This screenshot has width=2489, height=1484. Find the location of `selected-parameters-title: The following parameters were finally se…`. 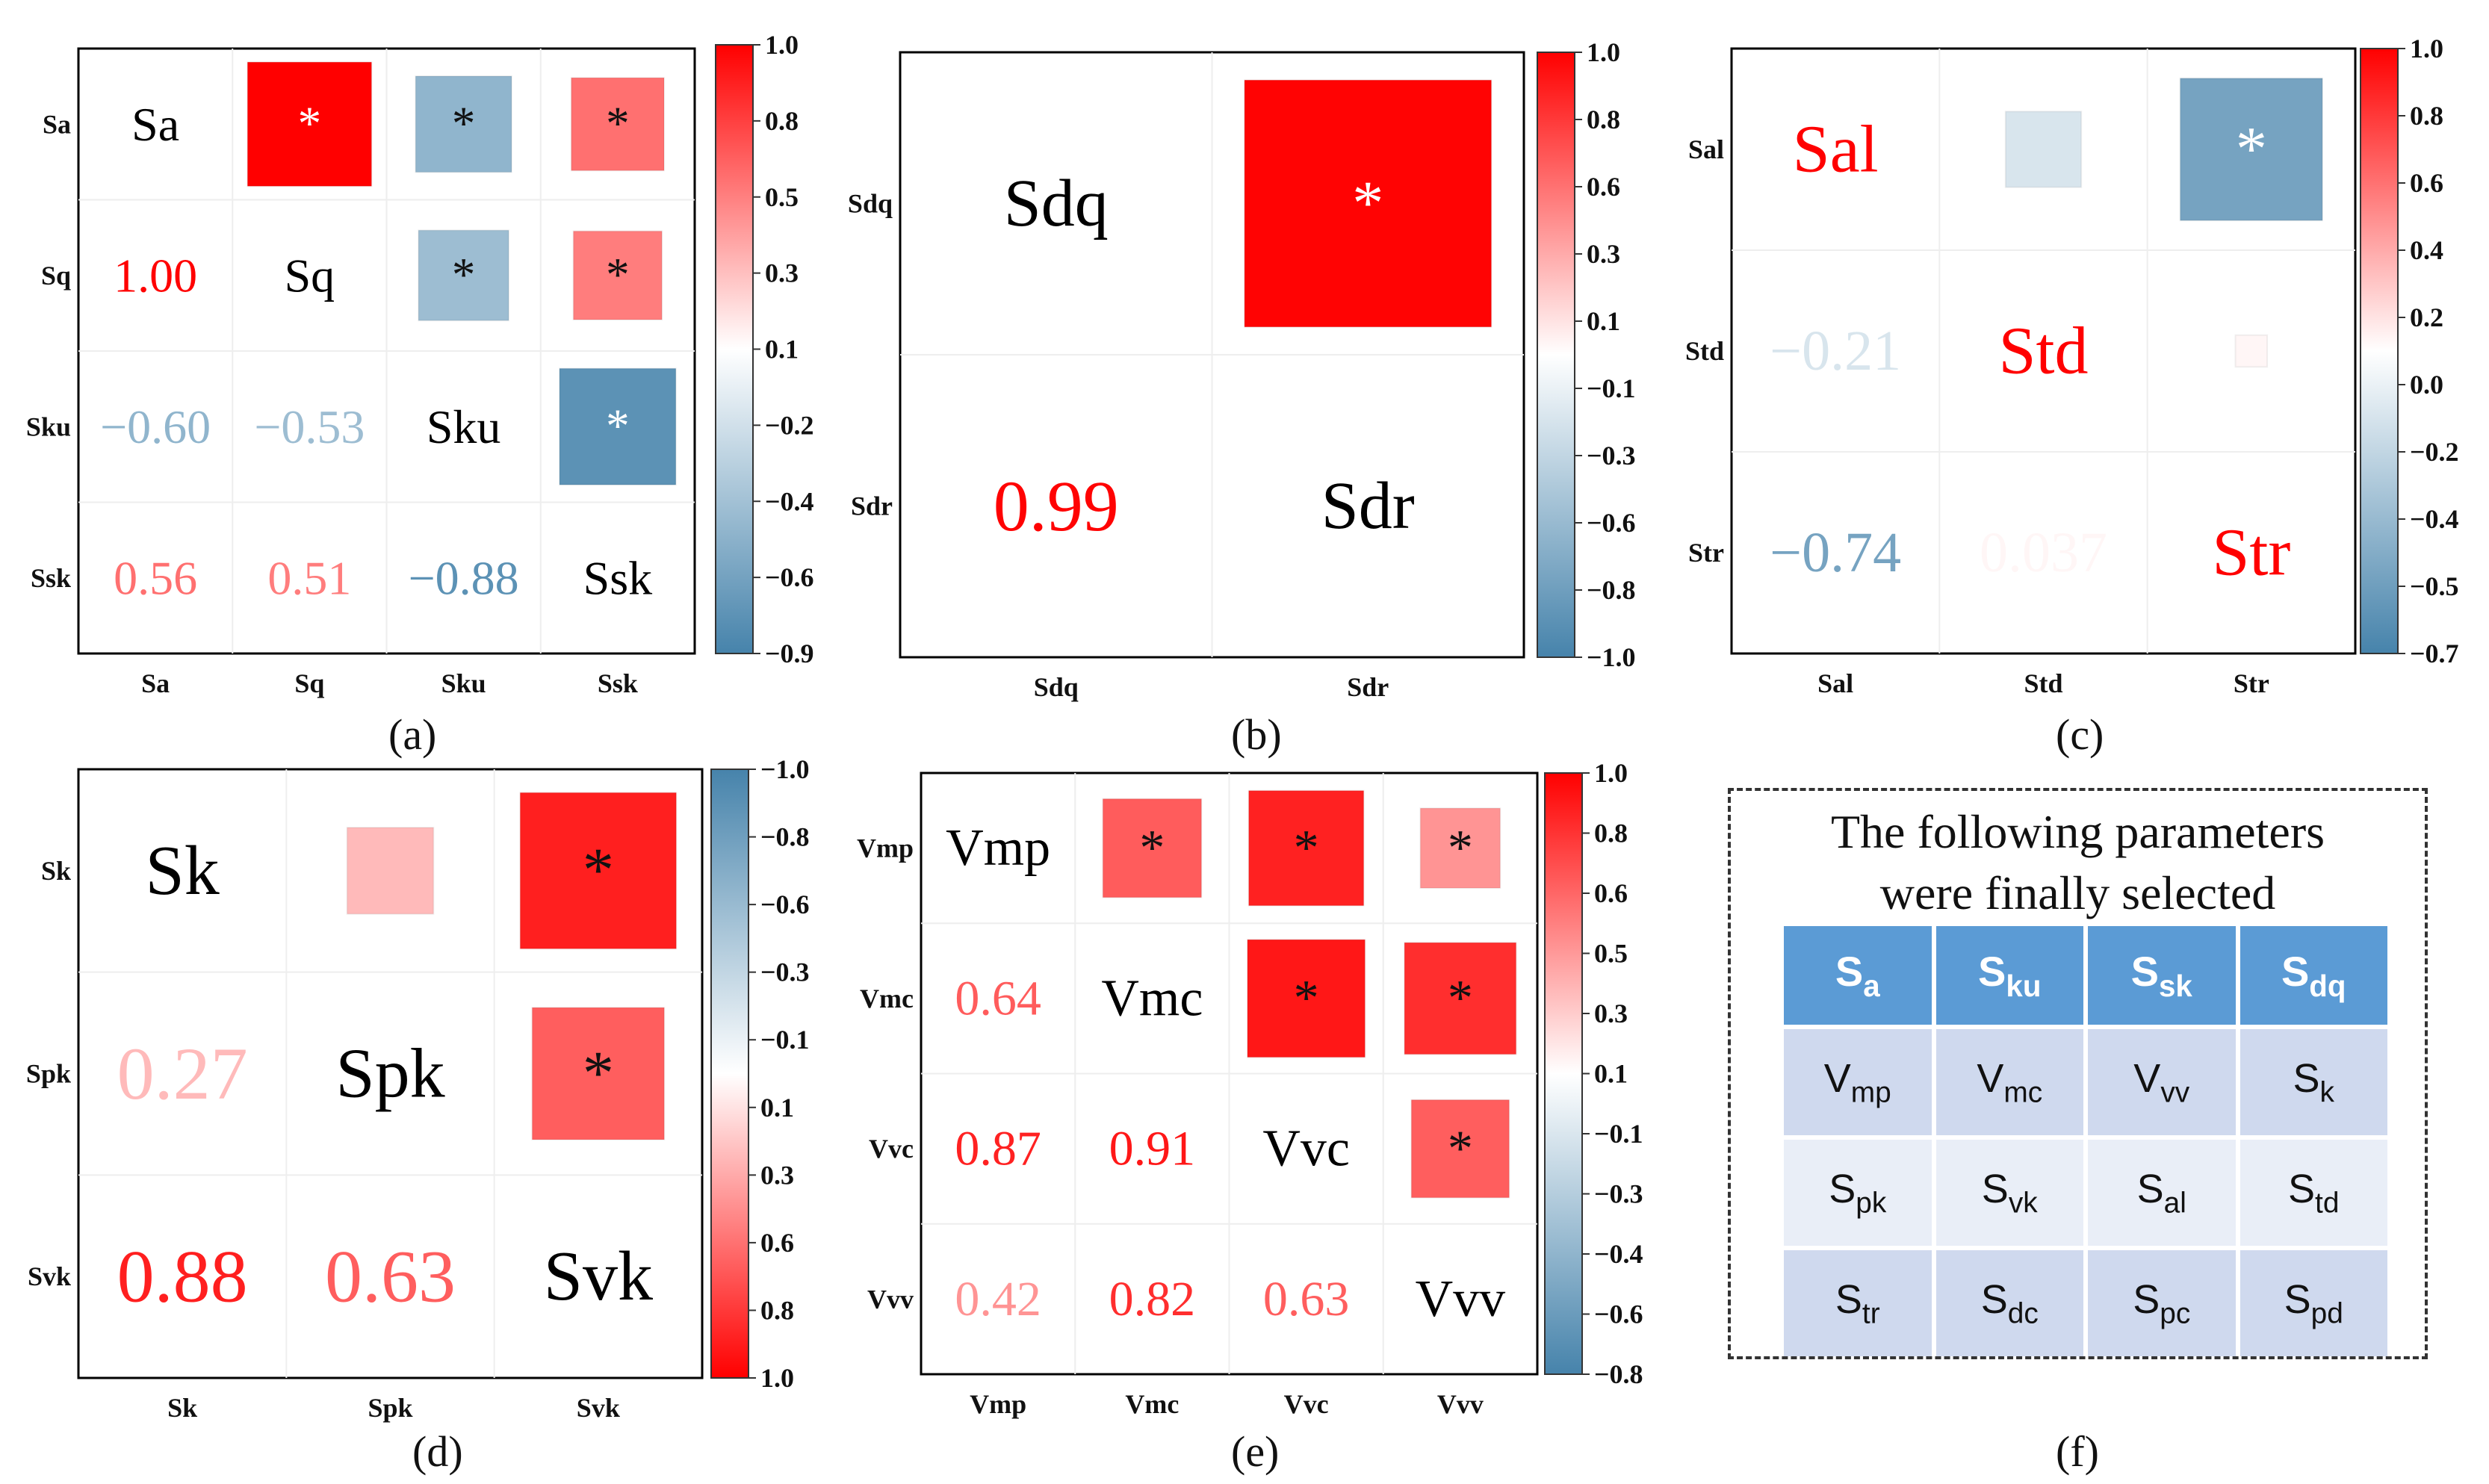

selected-parameters-title: The following parameters were finally se… is located at coordinates (2078, 862).